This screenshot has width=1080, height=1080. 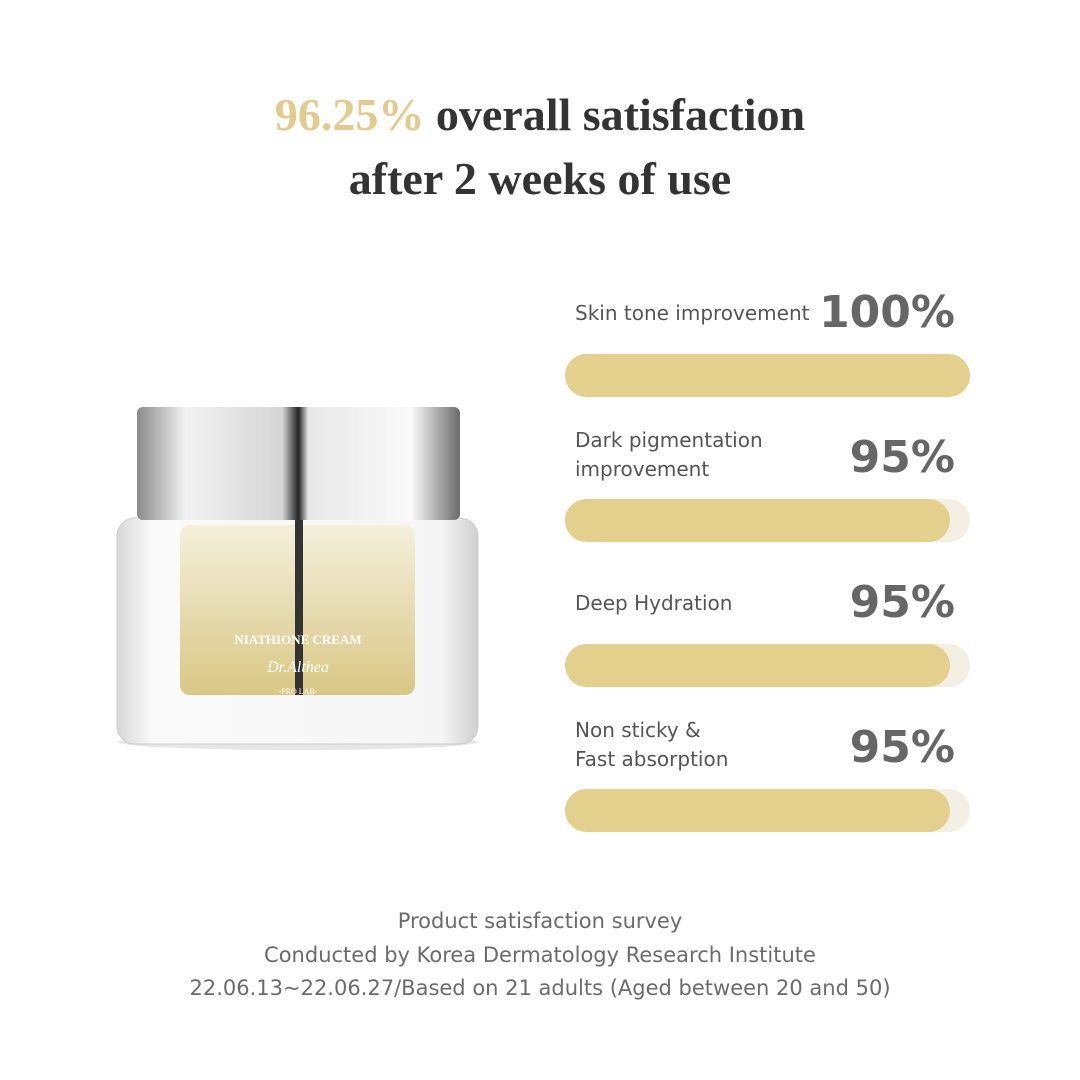 I want to click on headline-line2: after 2 weeks of use, so click(x=540, y=178).